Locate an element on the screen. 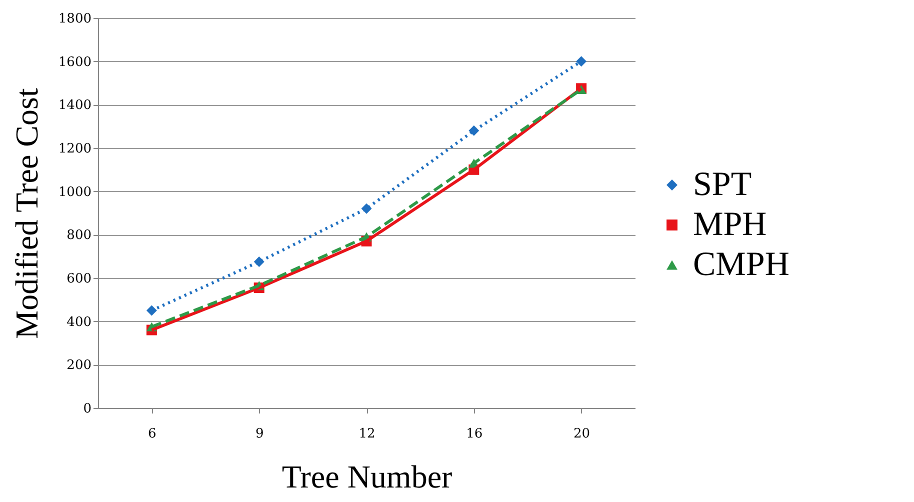  y-tick-label: 1800 is located at coordinates (75, 19).